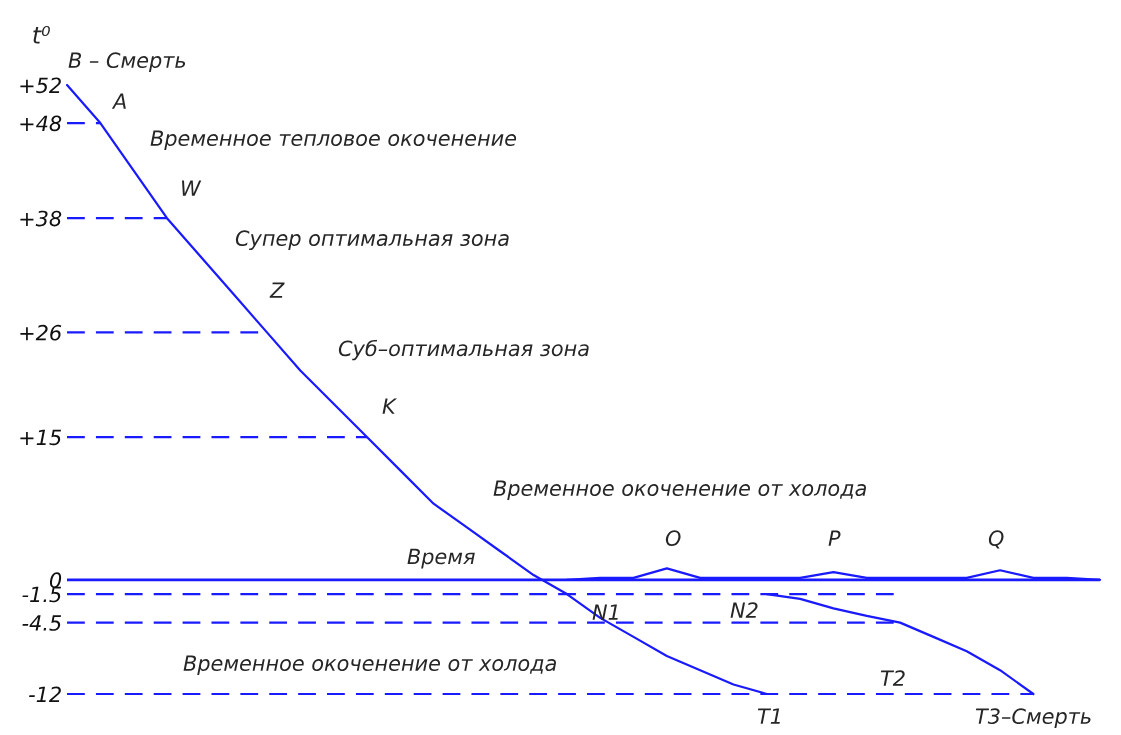 The height and width of the screenshot is (735, 1121). Describe the element at coordinates (744, 610) in the screenshot. I see `annotation: N2` at that location.